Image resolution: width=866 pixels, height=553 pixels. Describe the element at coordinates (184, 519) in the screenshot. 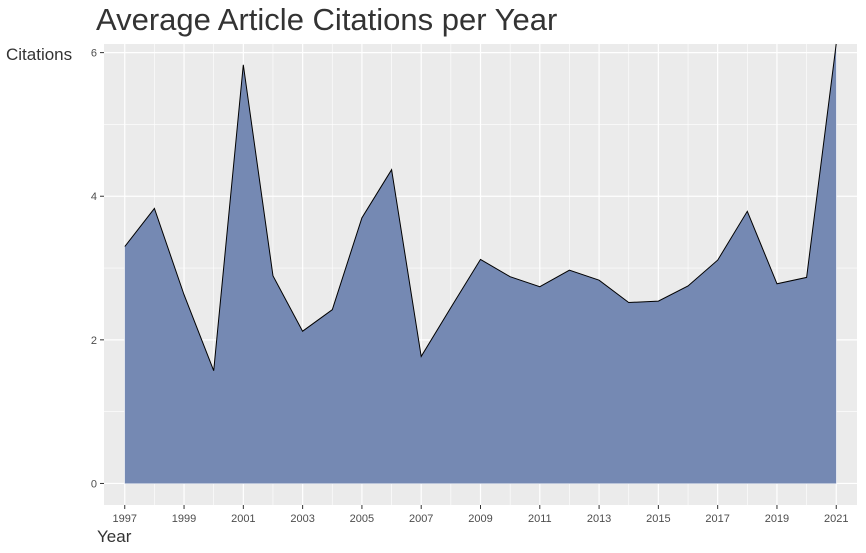

I see `x-tick-label: 1999` at that location.